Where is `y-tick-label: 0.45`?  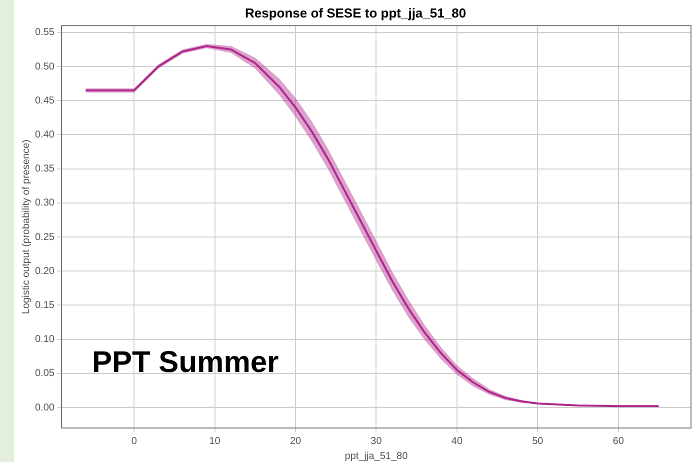 y-tick-label: 0.45 is located at coordinates (44, 100).